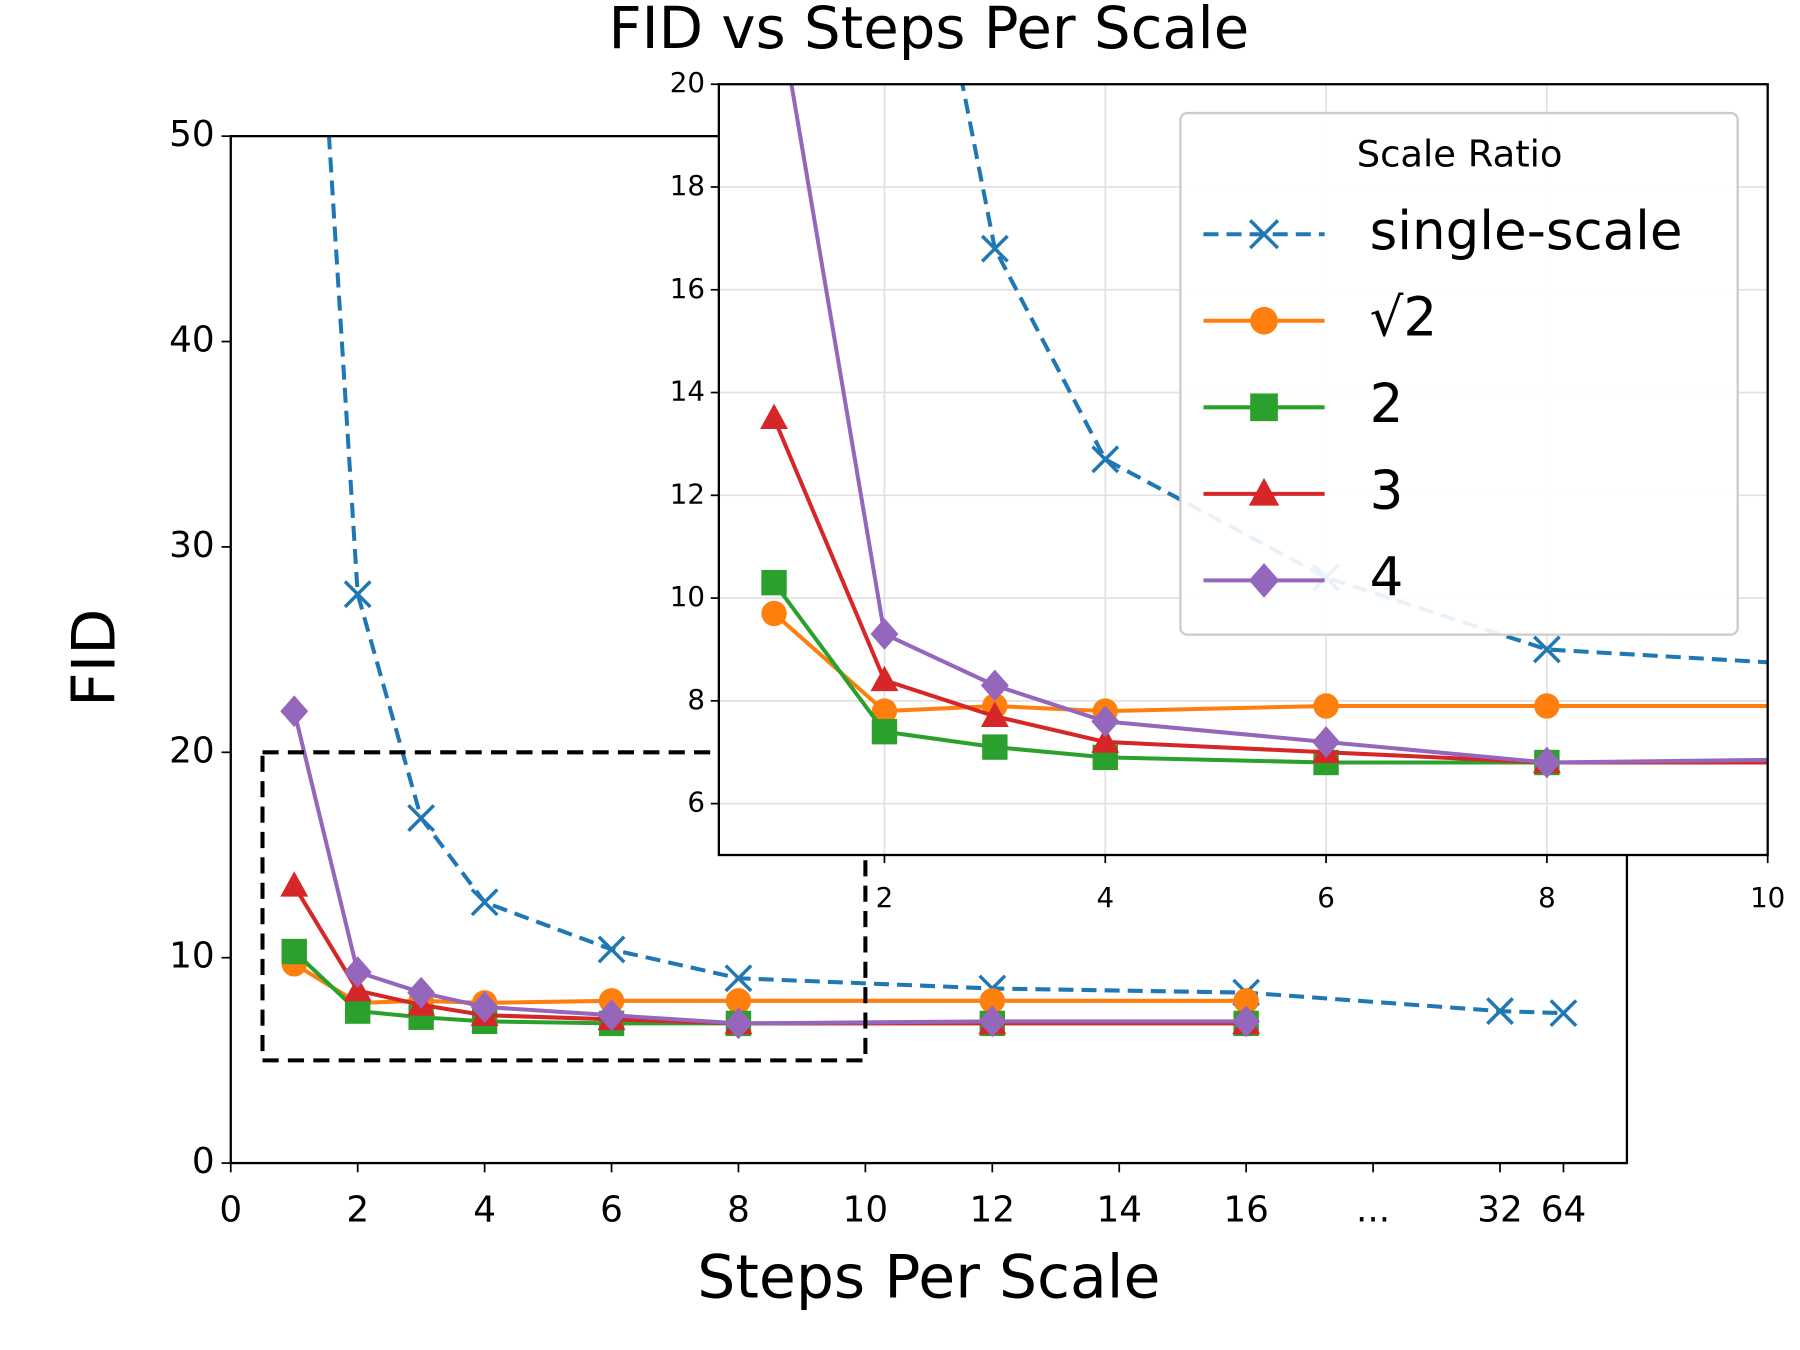 This screenshot has height=1350, width=1800. Describe the element at coordinates (1526, 231) in the screenshot. I see `legend-label: single-scale` at that location.